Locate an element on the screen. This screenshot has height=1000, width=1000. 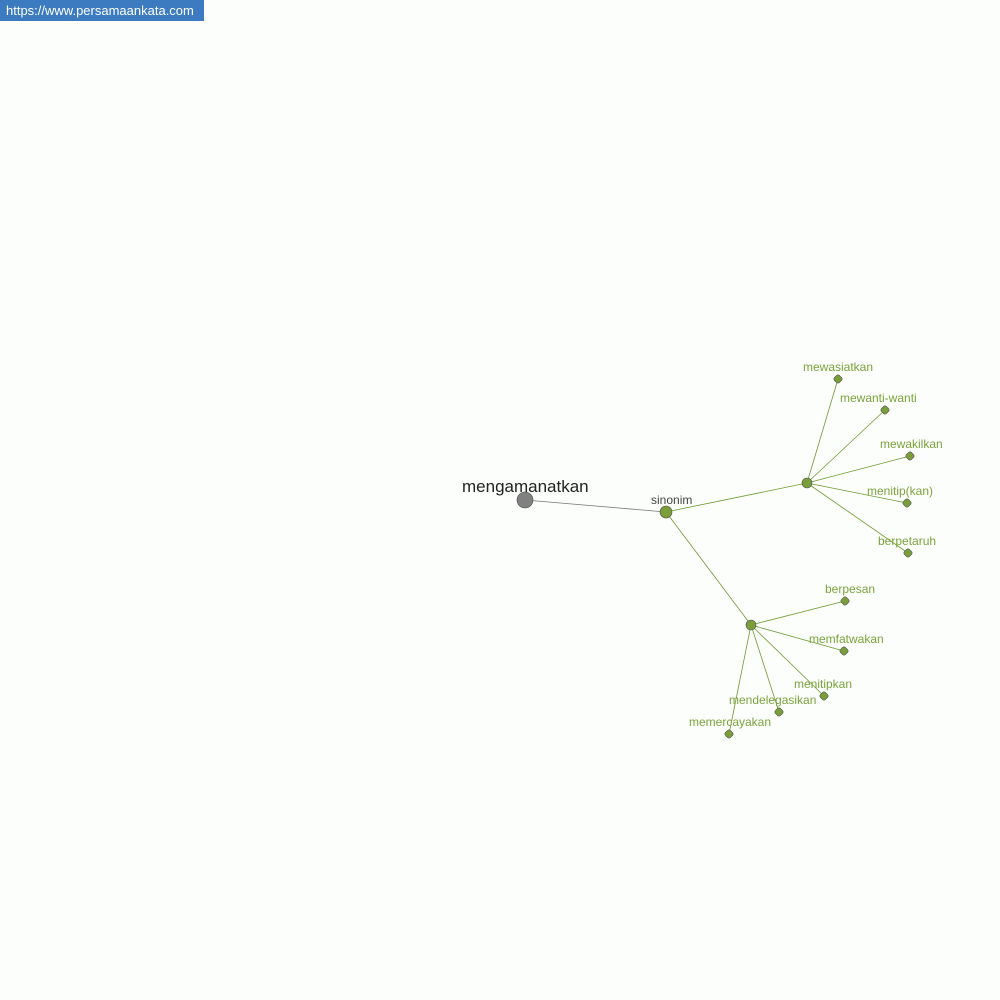
edge-root-relation is located at coordinates (595, 506).